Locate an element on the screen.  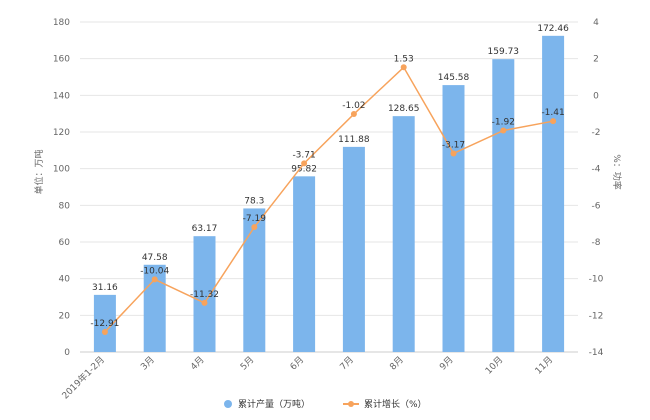
right-tick-label: 0 is located at coordinates (596, 96).